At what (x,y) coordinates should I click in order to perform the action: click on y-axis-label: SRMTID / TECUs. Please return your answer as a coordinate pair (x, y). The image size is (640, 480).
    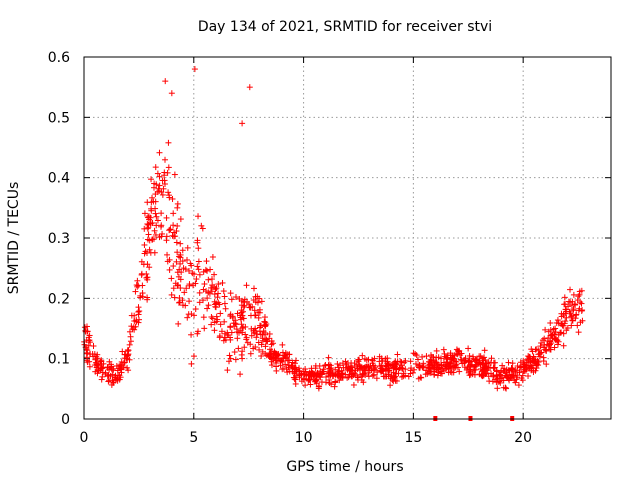
    Looking at the image, I should click on (14, 238).